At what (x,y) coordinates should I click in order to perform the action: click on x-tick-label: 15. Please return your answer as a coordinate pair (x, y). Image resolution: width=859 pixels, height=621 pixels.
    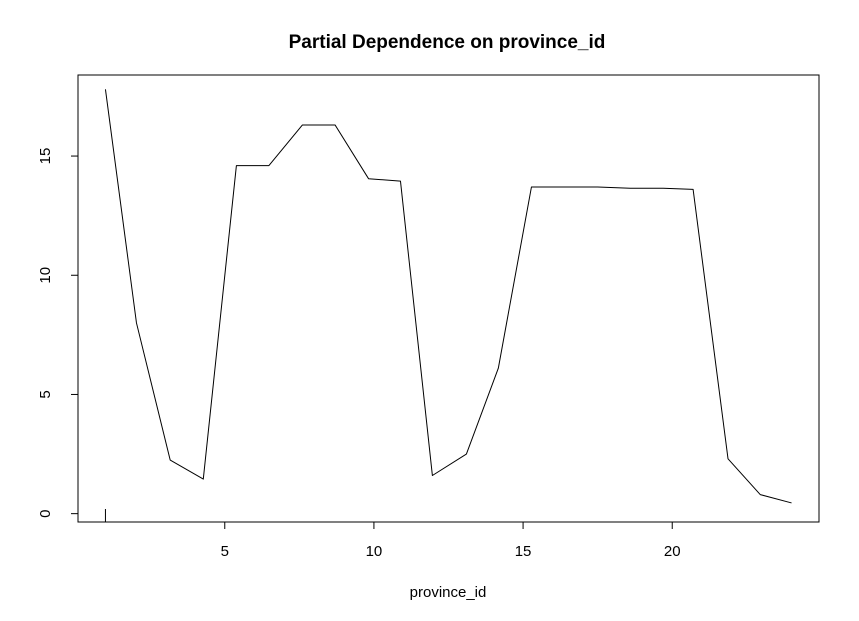
    Looking at the image, I should click on (523, 551).